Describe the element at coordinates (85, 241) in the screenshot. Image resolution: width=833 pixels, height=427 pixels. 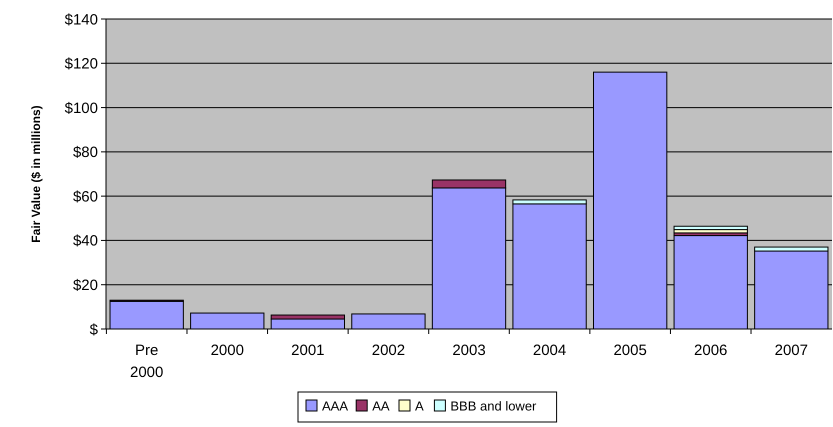
I see `y-tick-label: $40` at that location.